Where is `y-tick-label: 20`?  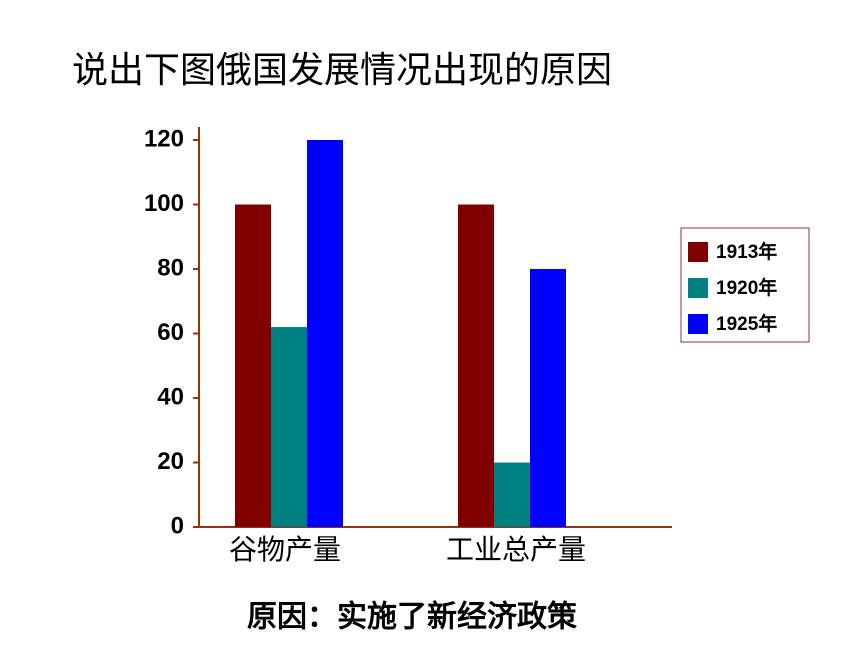
y-tick-label: 20 is located at coordinates (170, 461).